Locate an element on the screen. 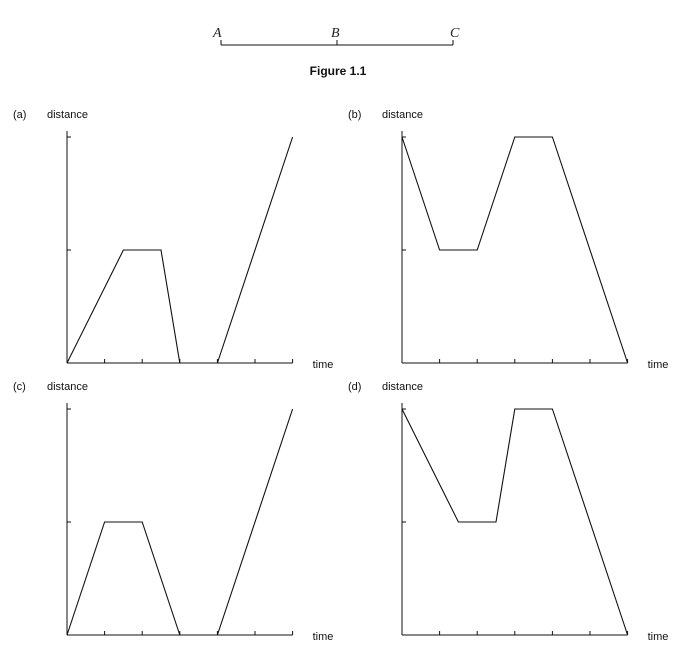 The height and width of the screenshot is (668, 700). segment-label-c: C is located at coordinates (455, 33).